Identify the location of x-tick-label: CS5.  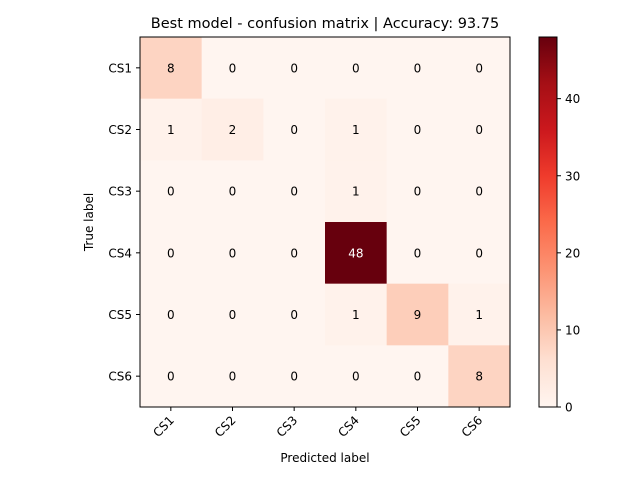
(410, 426).